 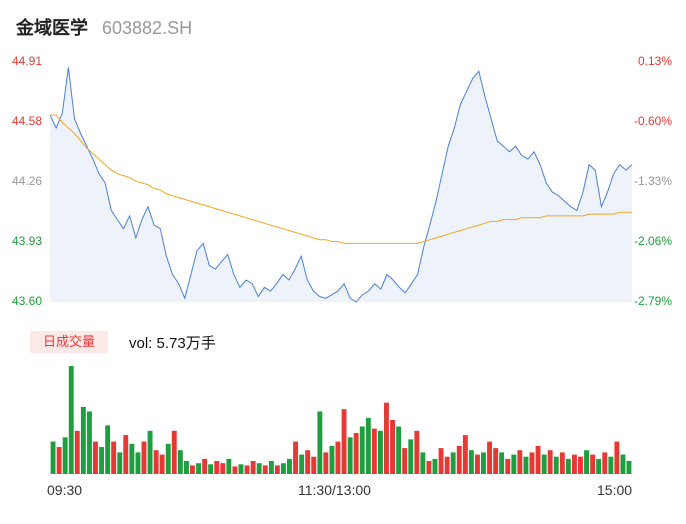 What do you see at coordinates (334, 490) in the screenshot?
I see `time-midday: 11:30/13:00` at bounding box center [334, 490].